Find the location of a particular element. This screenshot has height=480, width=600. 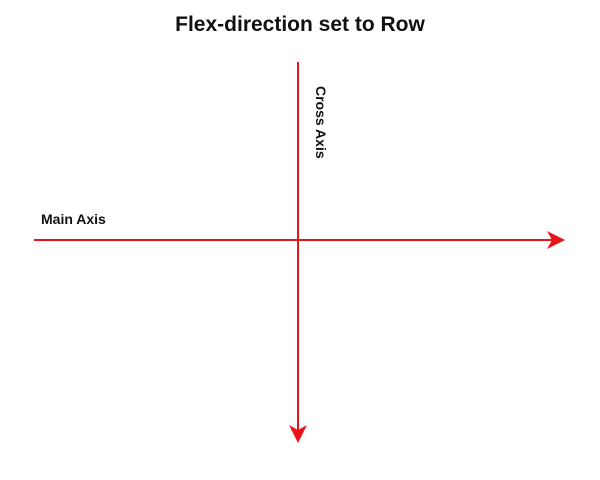

main-axis is located at coordinates (299, 240).